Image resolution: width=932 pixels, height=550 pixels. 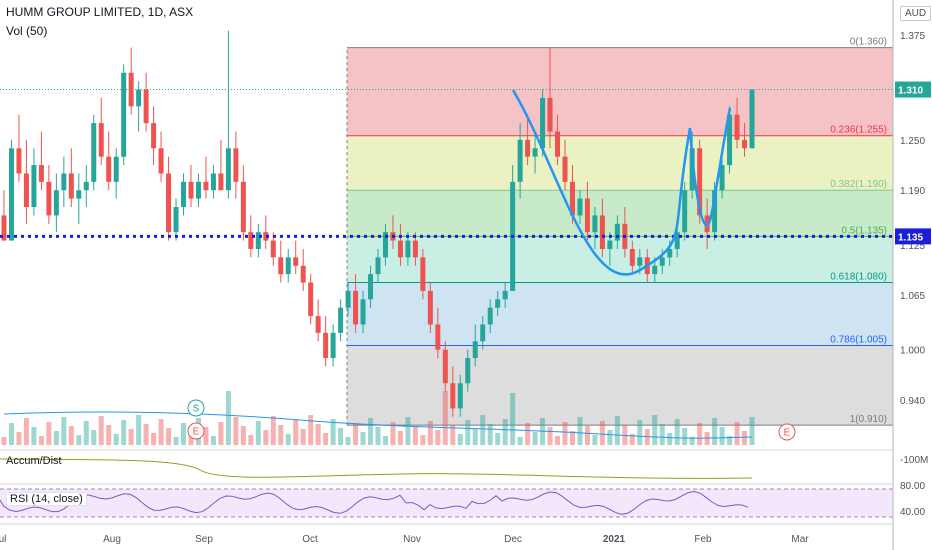 What do you see at coordinates (912, 512) in the screenshot?
I see `rsi-tick: 40.00` at bounding box center [912, 512].